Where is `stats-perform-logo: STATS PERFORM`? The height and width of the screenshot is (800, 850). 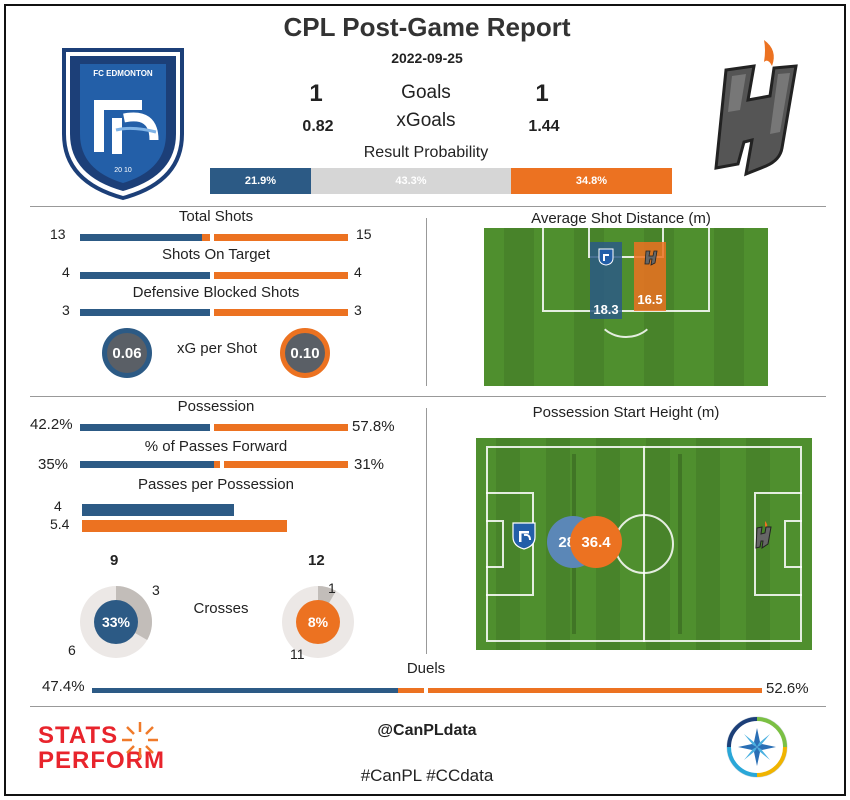
stats-perform-logo: STATS PERFORM is located at coordinates (113, 749).